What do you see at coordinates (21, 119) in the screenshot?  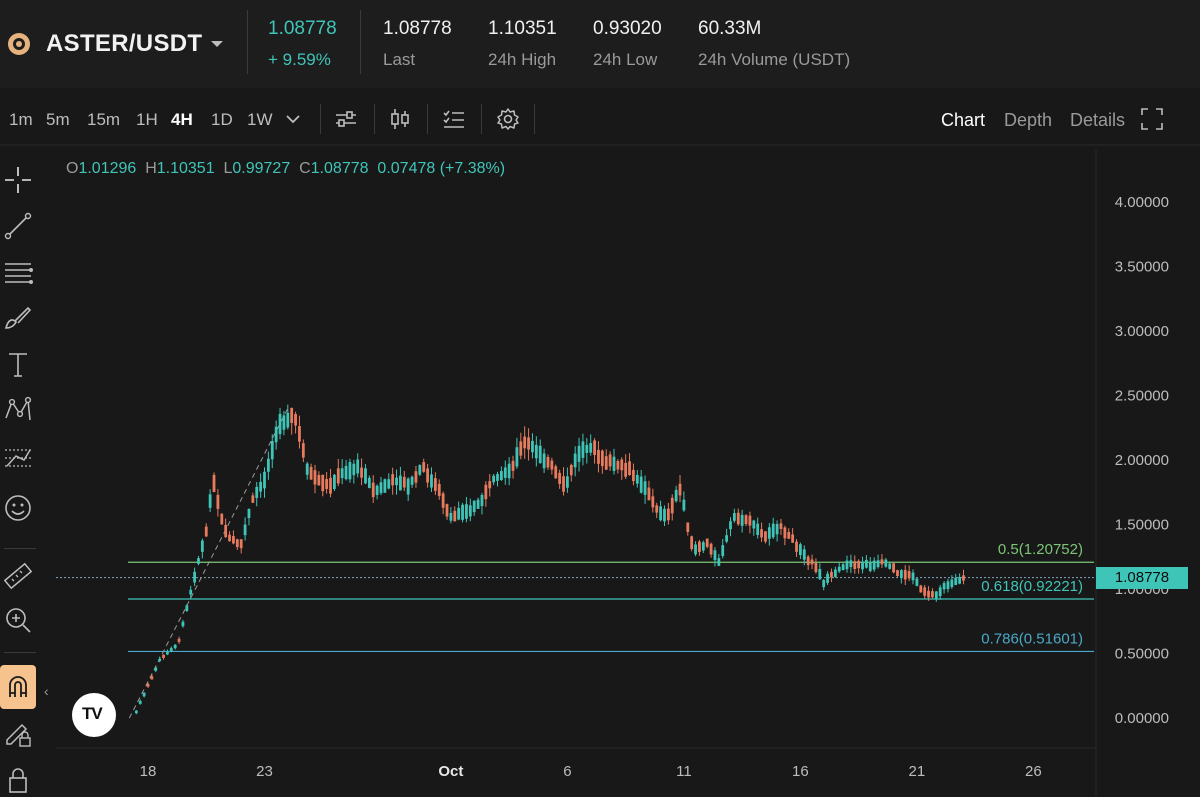 I see `timeframe-1m: 1m` at bounding box center [21, 119].